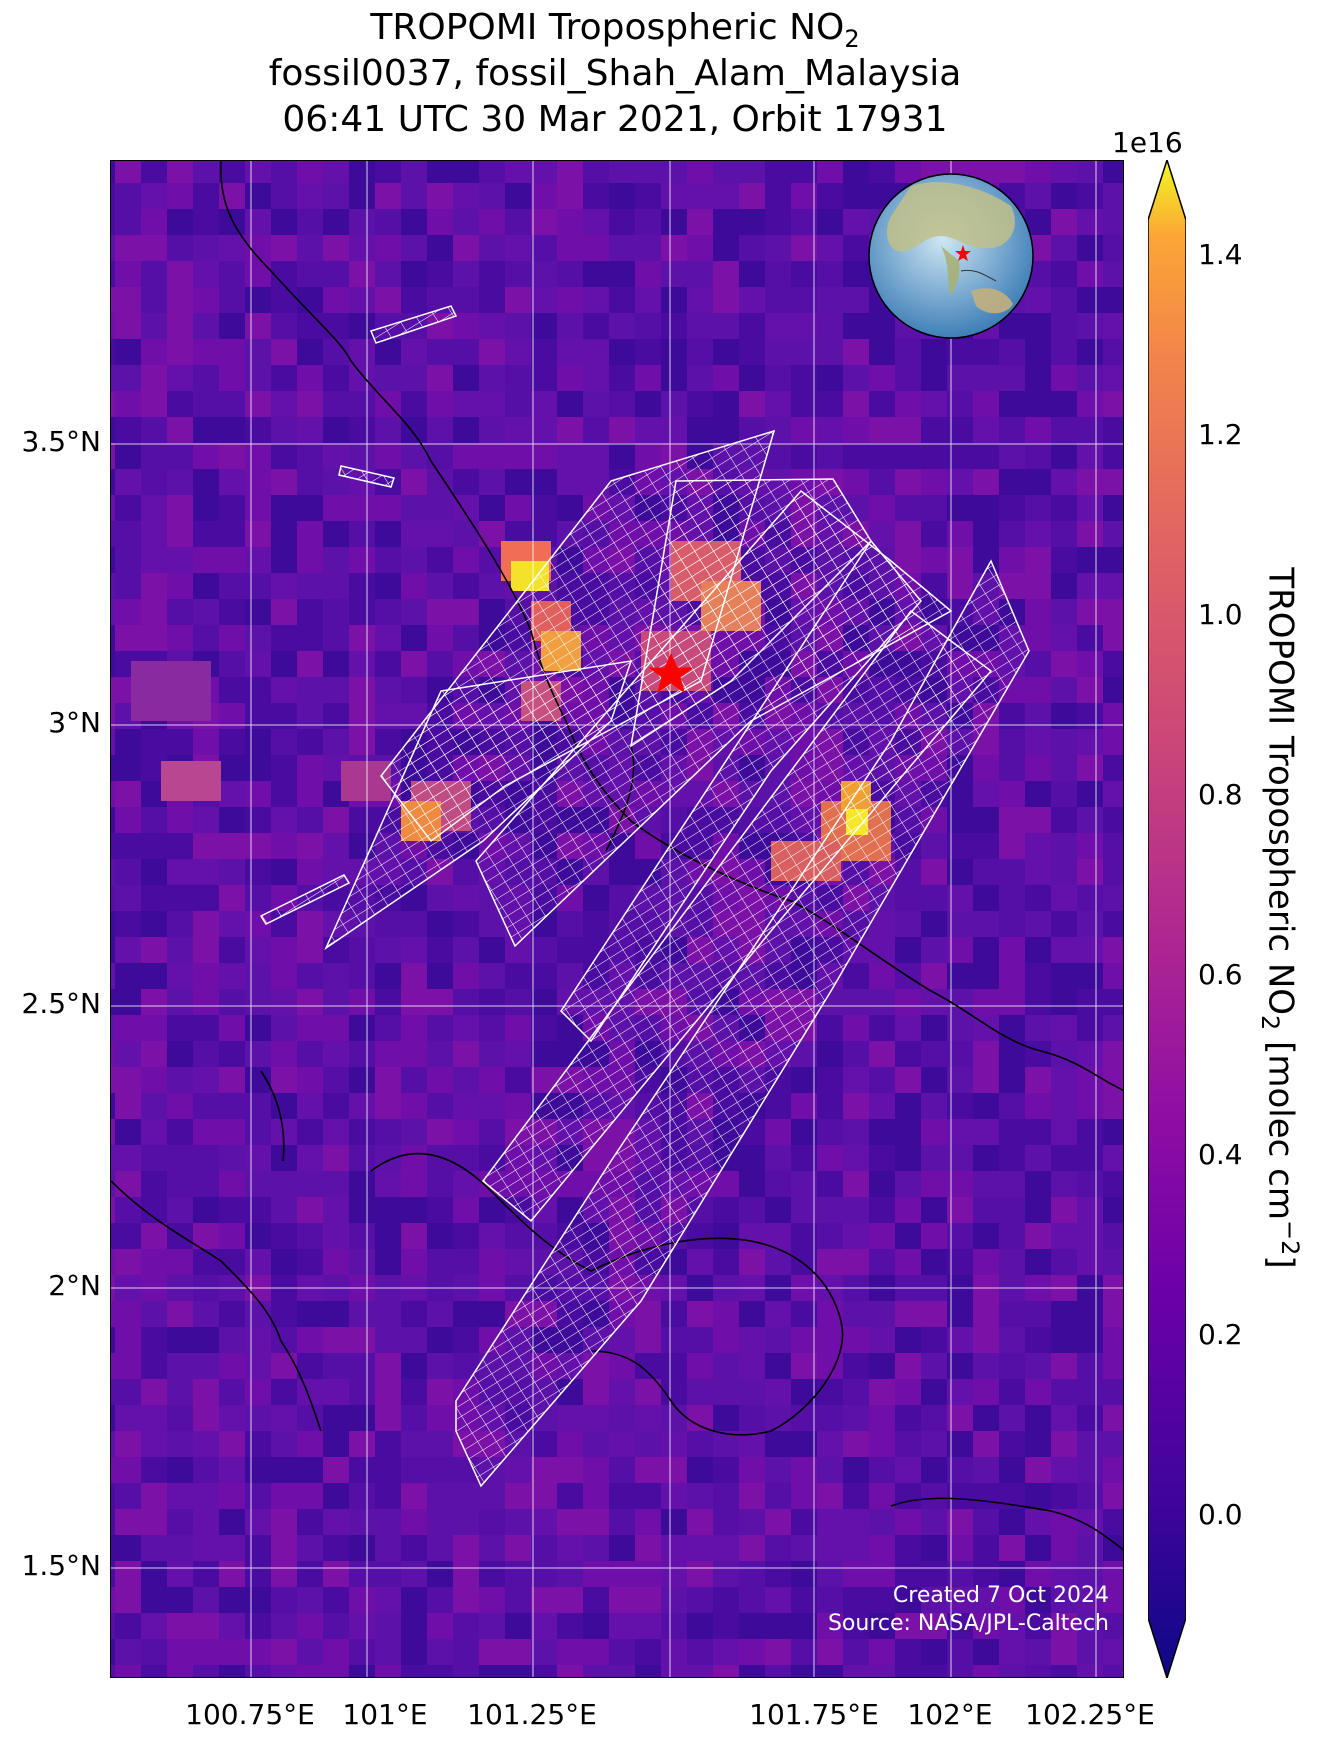  Describe the element at coordinates (61, 1003) in the screenshot. I see `y-tick-label: 2.5°N` at that location.